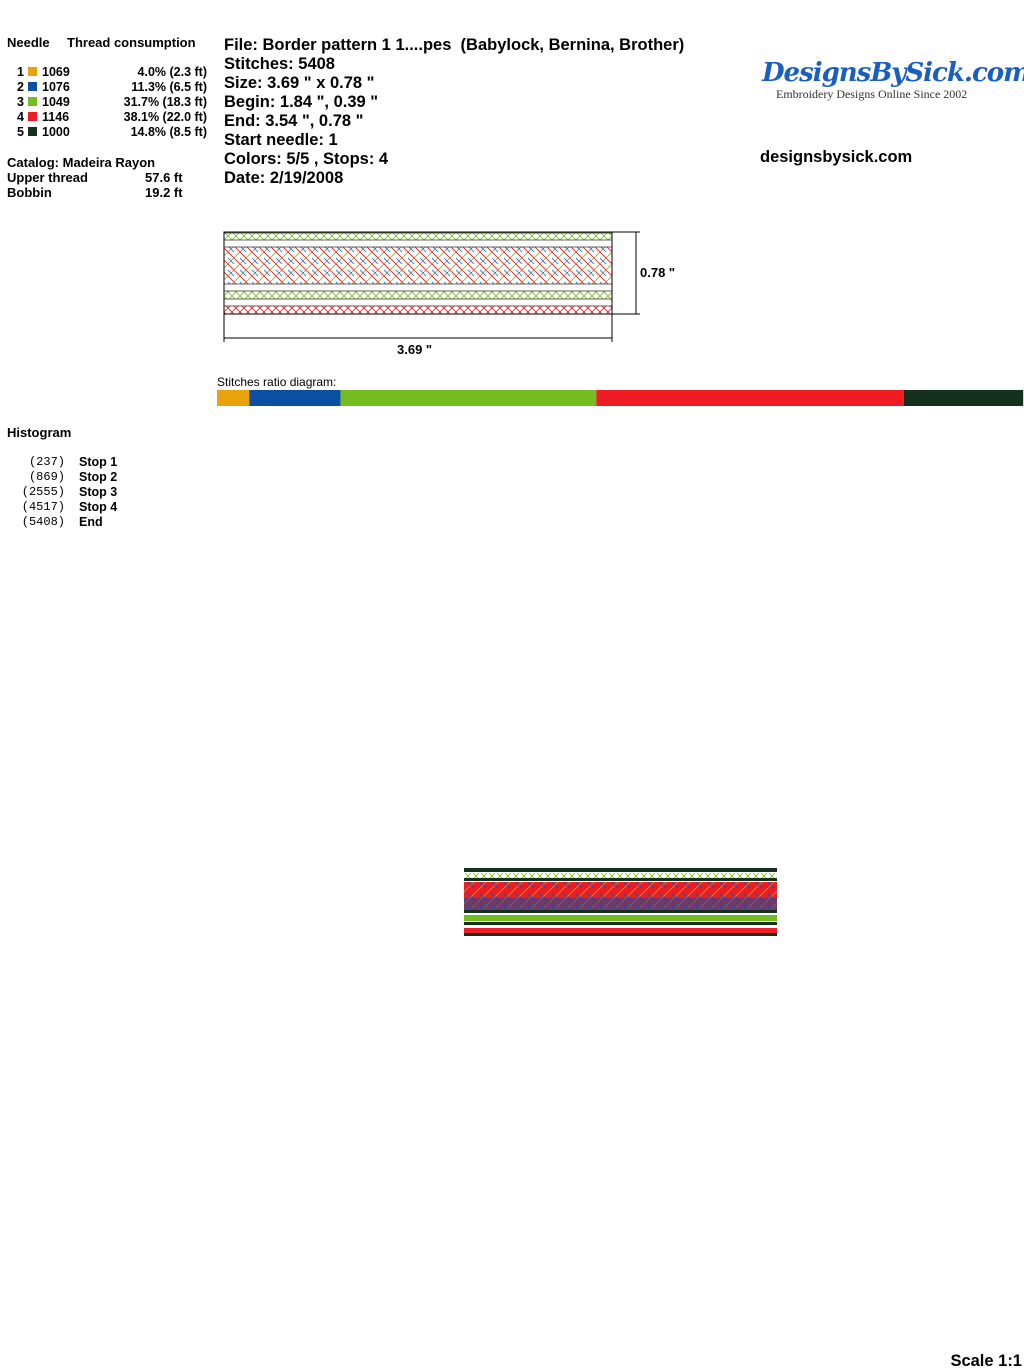 The width and height of the screenshot is (1024, 1370). What do you see at coordinates (39, 432) in the screenshot?
I see `histogram-title: Histogram` at bounding box center [39, 432].